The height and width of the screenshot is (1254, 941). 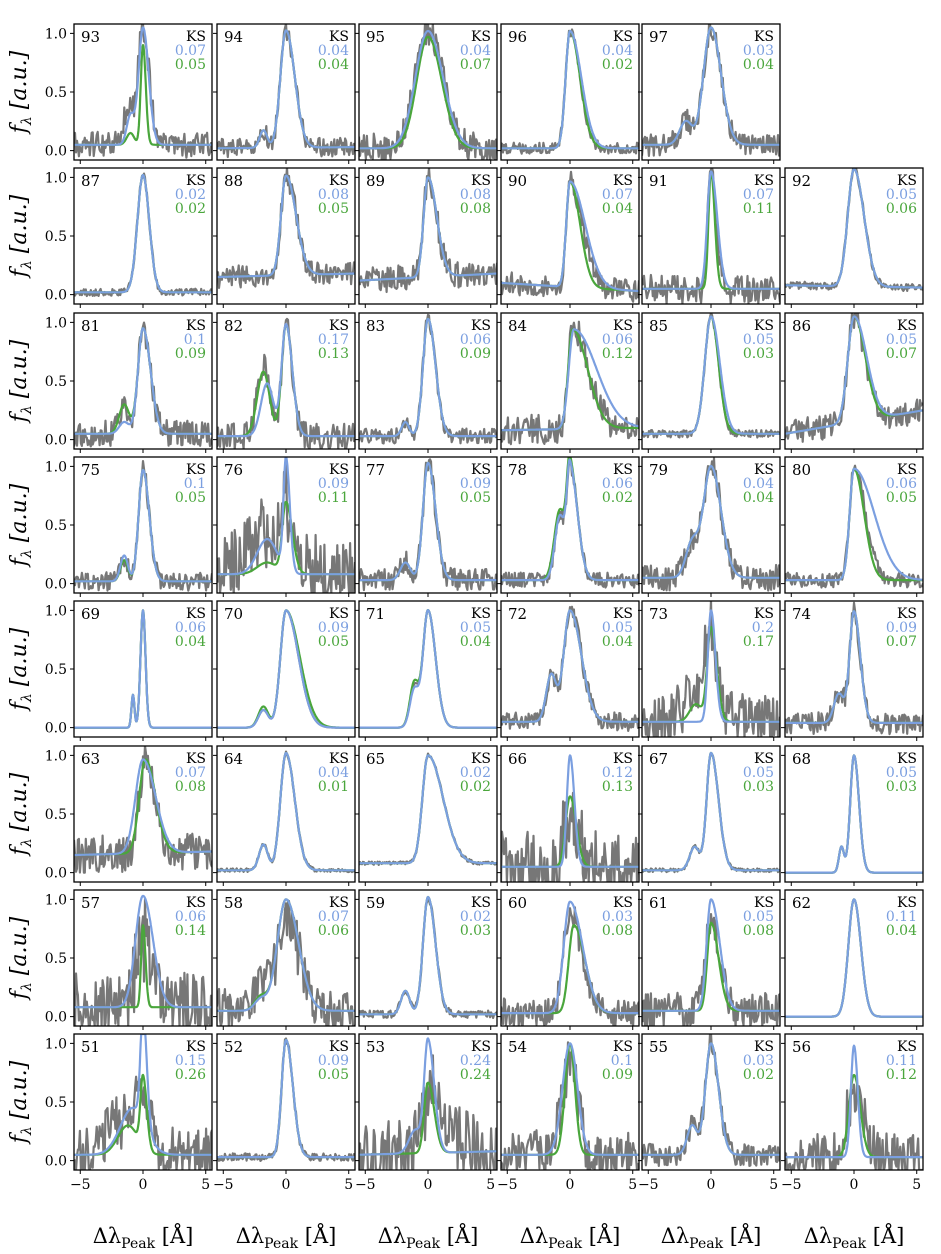 What do you see at coordinates (658, 470) in the screenshot?
I see `panel-number: 79` at bounding box center [658, 470].